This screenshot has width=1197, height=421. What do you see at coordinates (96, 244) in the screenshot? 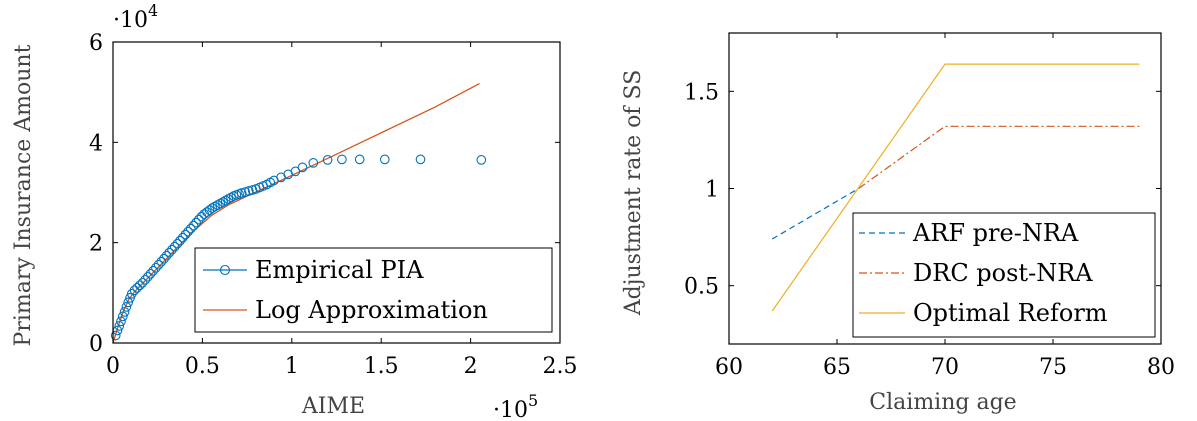
I see `pia-y-tick-label: 2` at bounding box center [96, 244].